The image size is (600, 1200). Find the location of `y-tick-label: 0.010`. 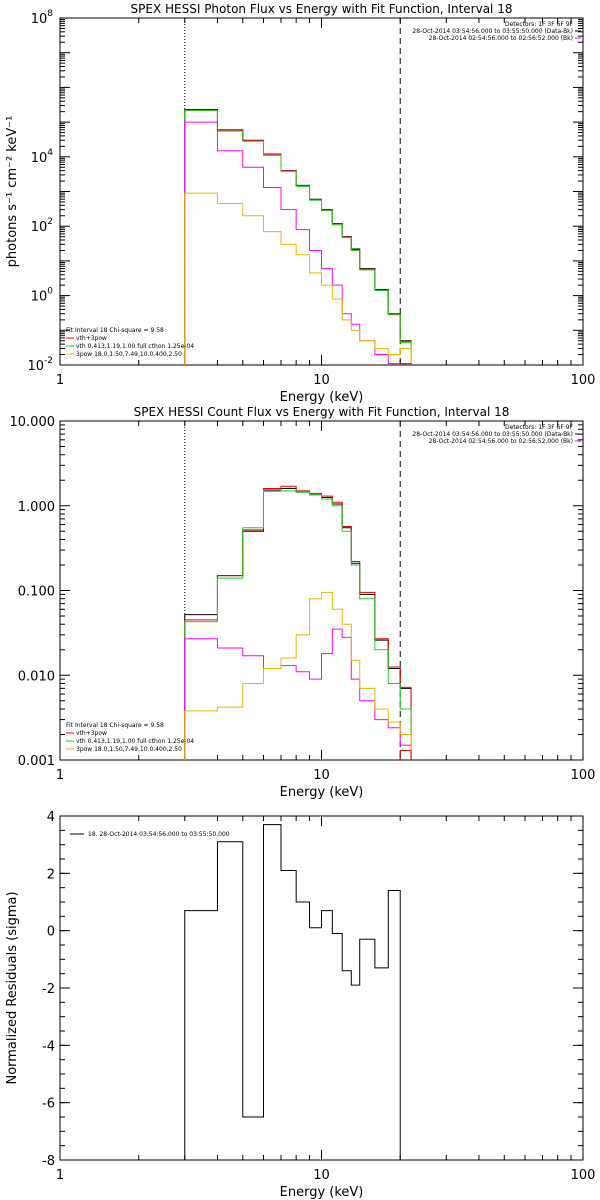

y-tick-label: 0.010 is located at coordinates (36, 676).